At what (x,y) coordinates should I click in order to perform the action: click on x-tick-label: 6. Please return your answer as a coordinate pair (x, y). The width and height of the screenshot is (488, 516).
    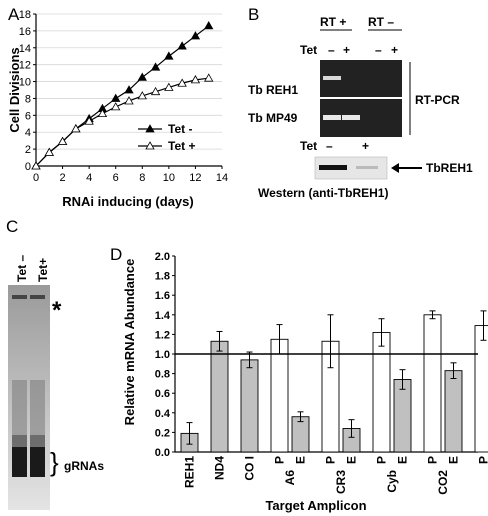
    Looking at the image, I should click on (116, 178).